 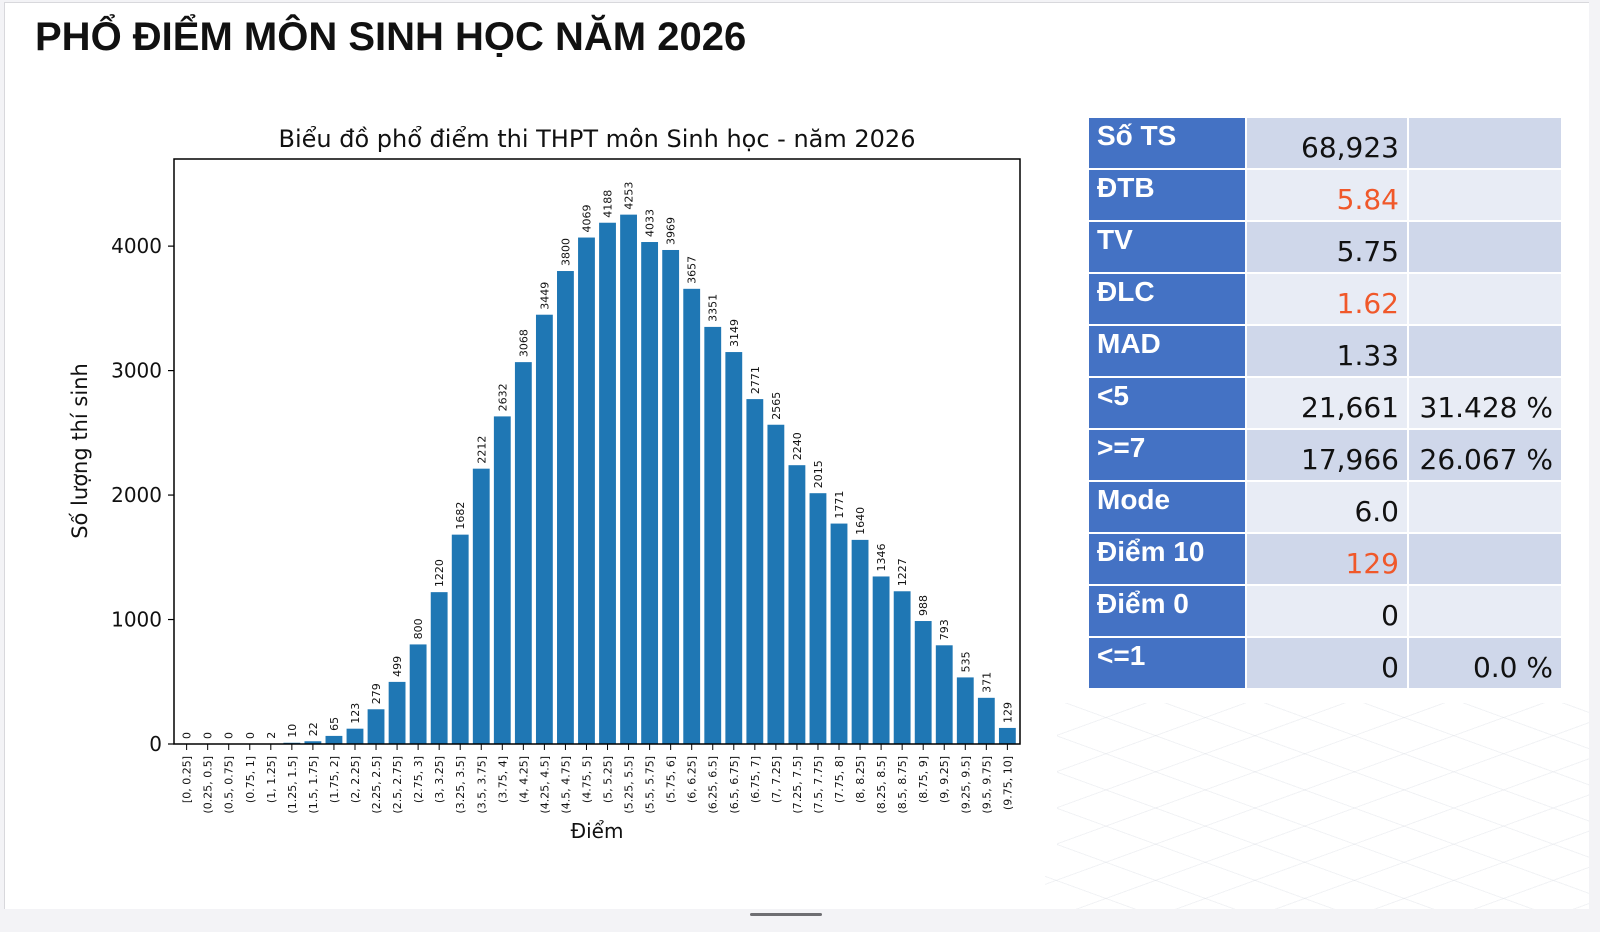 I want to click on x-tick-label: (3, 3.25], so click(x=439, y=779).